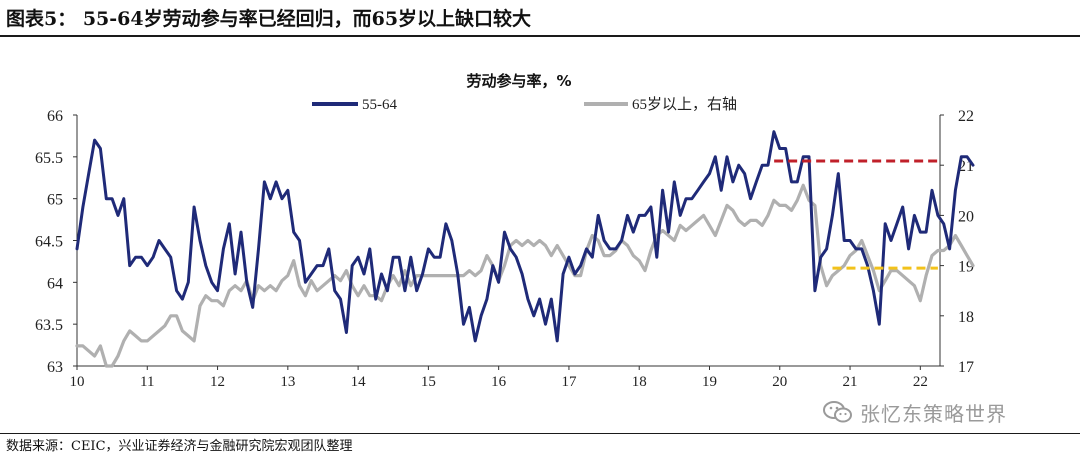 The width and height of the screenshot is (1080, 460). I want to click on legend-label-65-plus: 65岁以上，右轴, so click(684, 104).